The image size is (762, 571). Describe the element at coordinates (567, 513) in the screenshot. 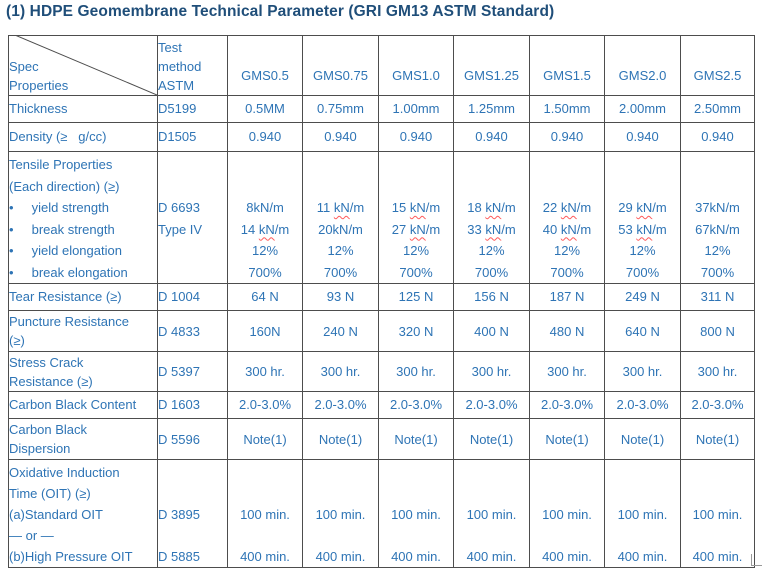

I see `value-cell-oxidative-induction-time-gms1.5: 100 min. 400 min.` at that location.